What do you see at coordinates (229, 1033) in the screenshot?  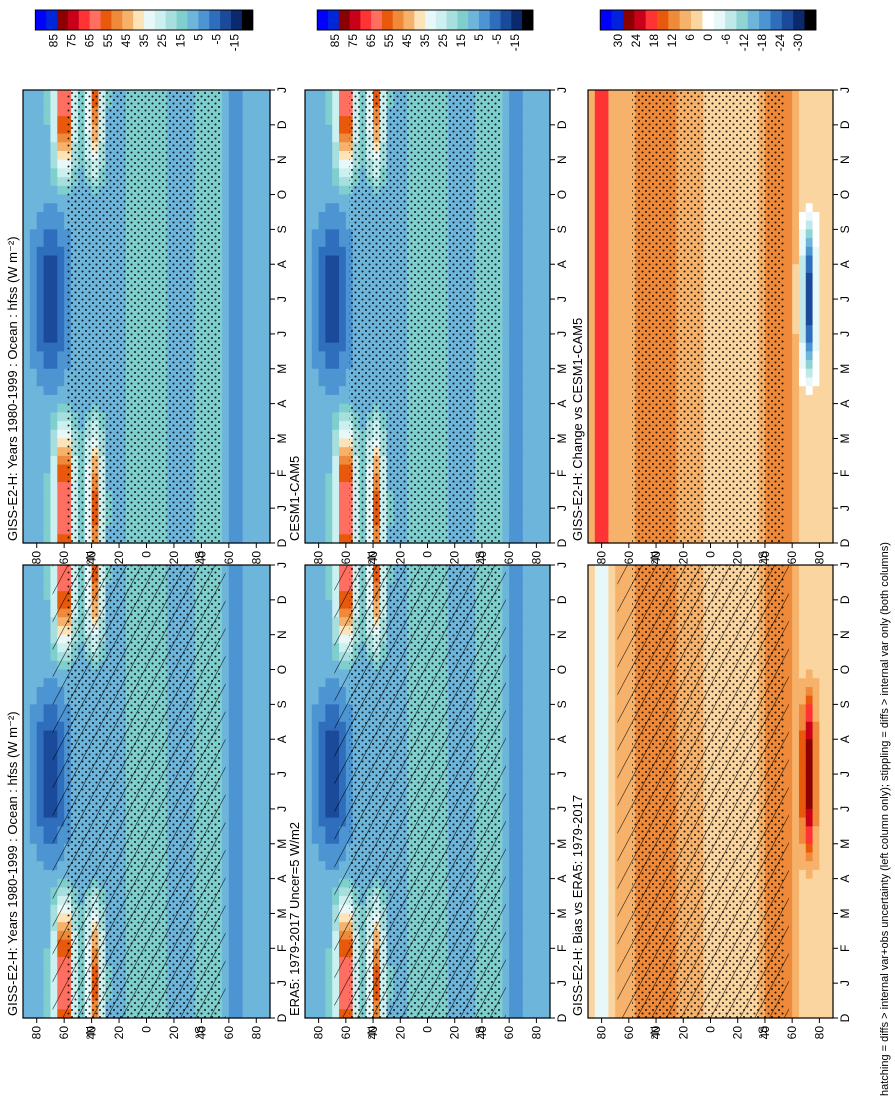 I see `lat-tick-label: 60` at bounding box center [229, 1033].